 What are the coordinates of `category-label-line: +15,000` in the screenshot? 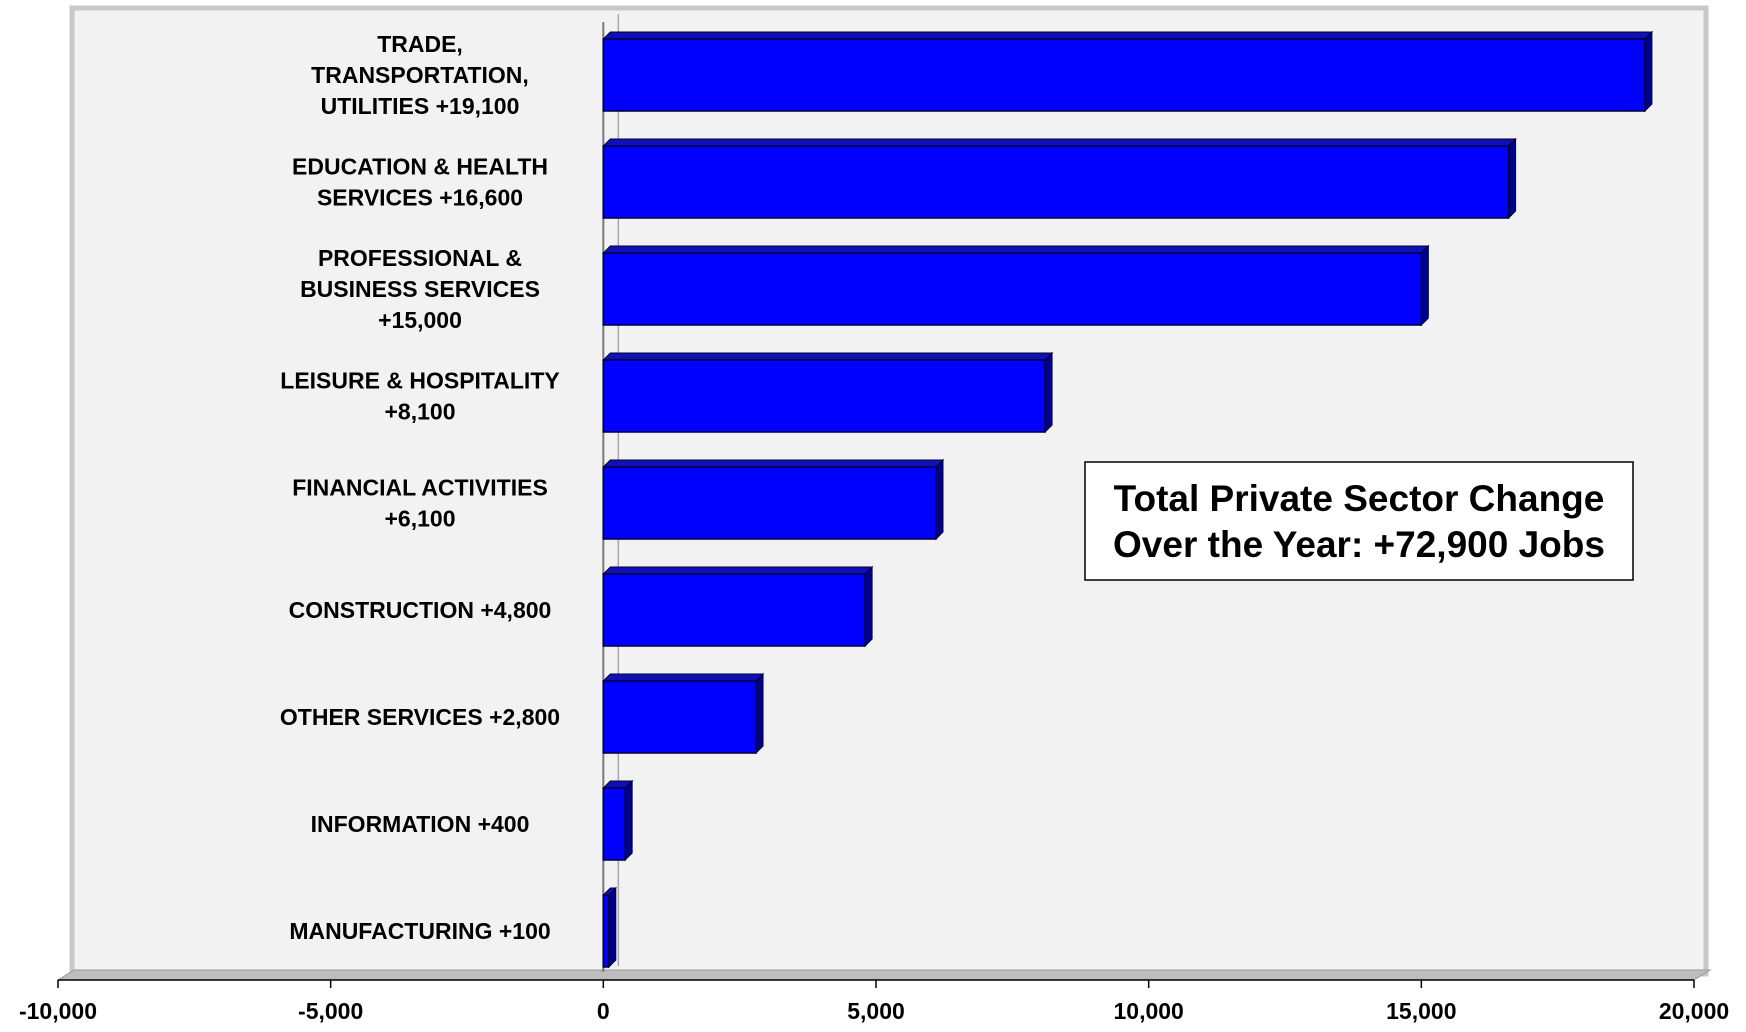 It's located at (420, 320).